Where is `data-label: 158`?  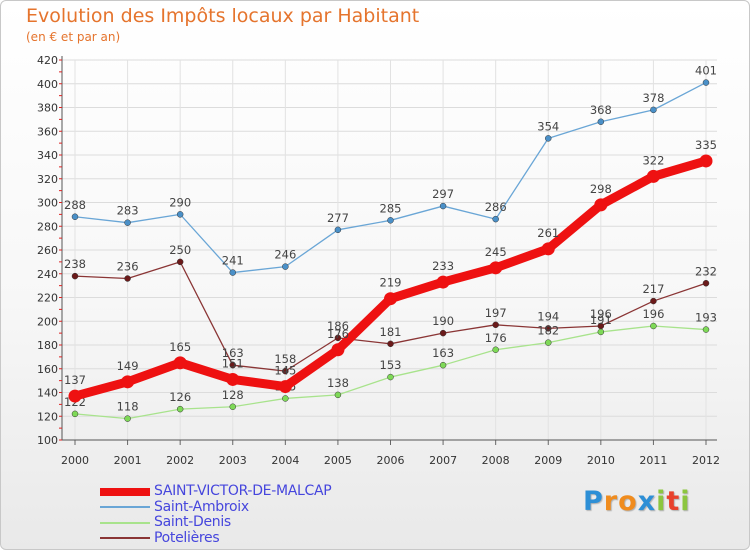 data-label: 158 is located at coordinates (285, 359).